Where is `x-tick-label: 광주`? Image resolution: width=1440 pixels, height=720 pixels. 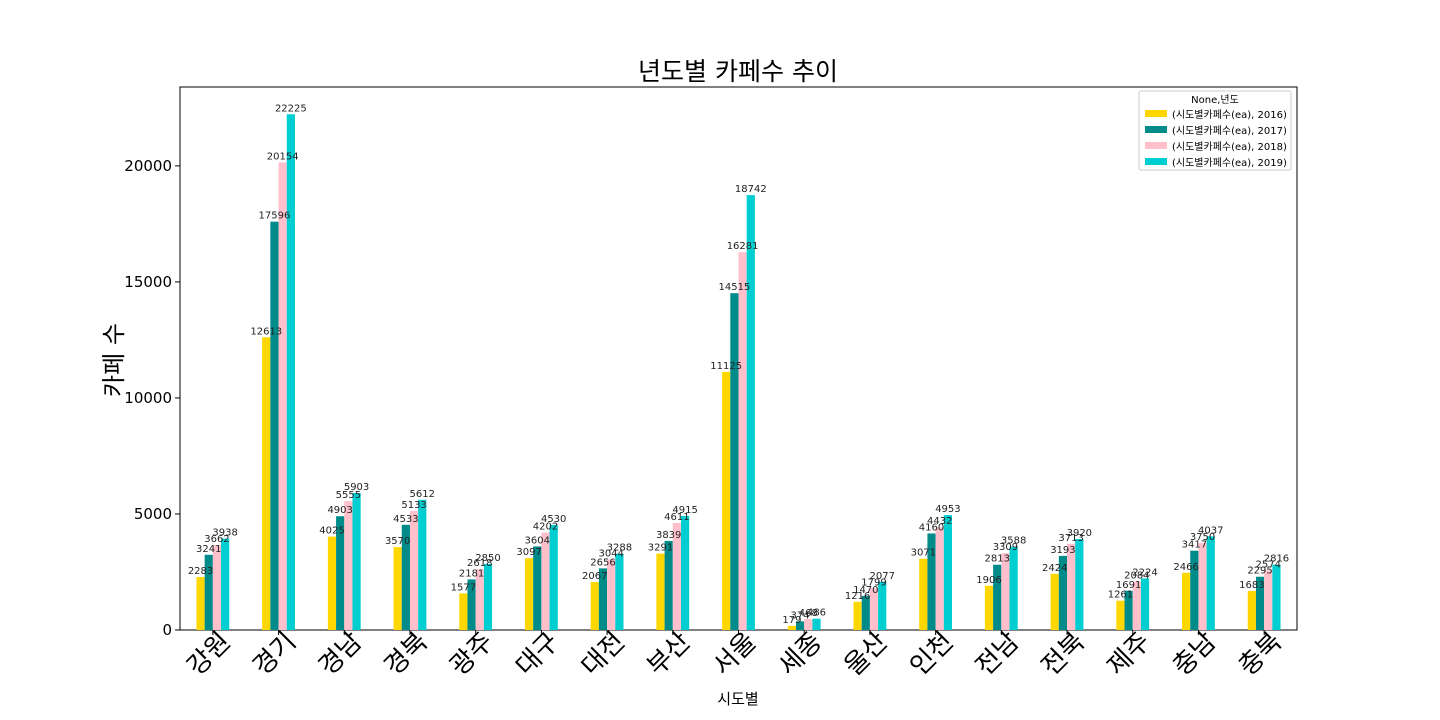
x-tick-label: 광주 is located at coordinates (471, 654).